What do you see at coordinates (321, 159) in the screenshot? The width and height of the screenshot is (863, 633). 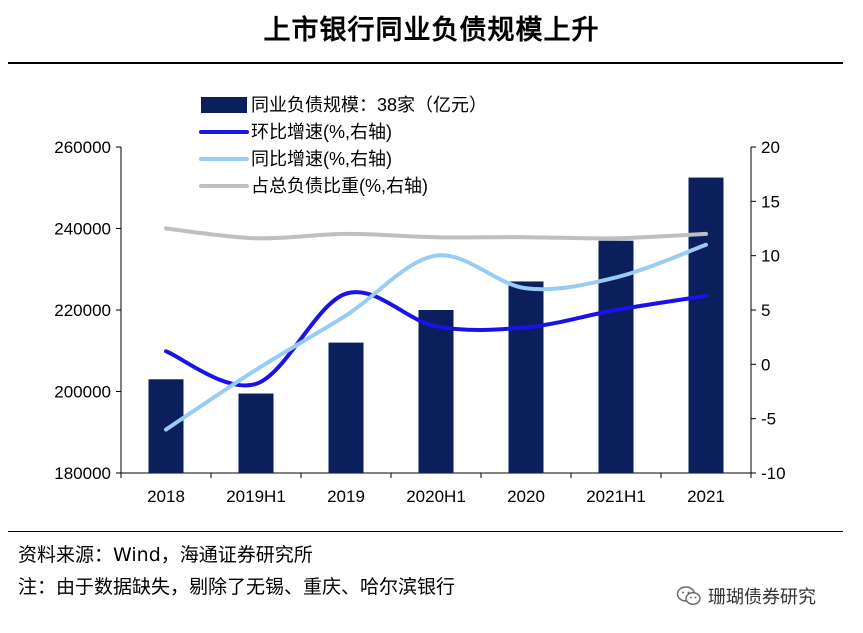 I see `legend-label: 同比增速(%,右轴)` at bounding box center [321, 159].